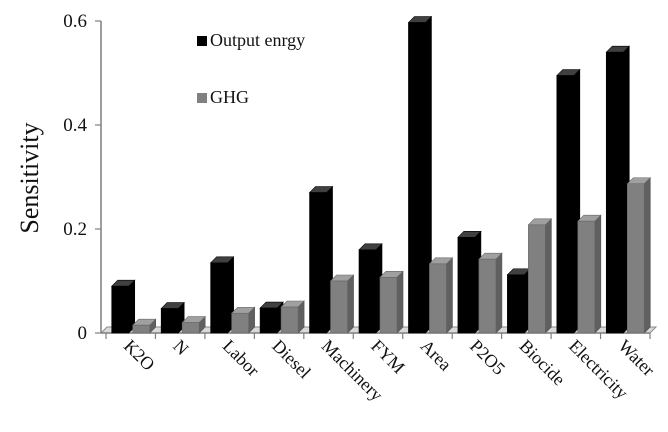  I want to click on legend-item: Output enrgy, so click(251, 40).